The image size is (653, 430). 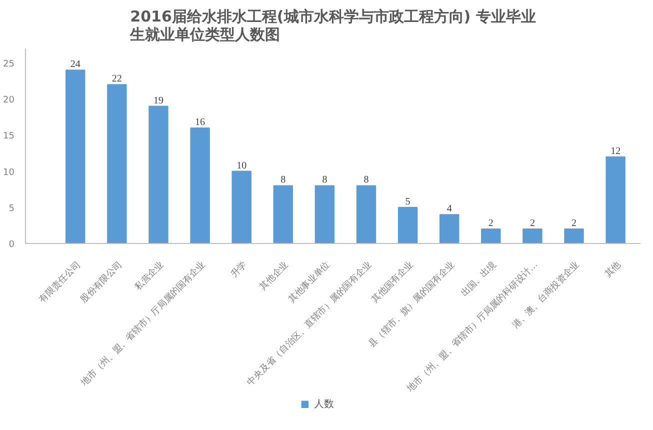 I want to click on data-label: 12, so click(x=615, y=151).